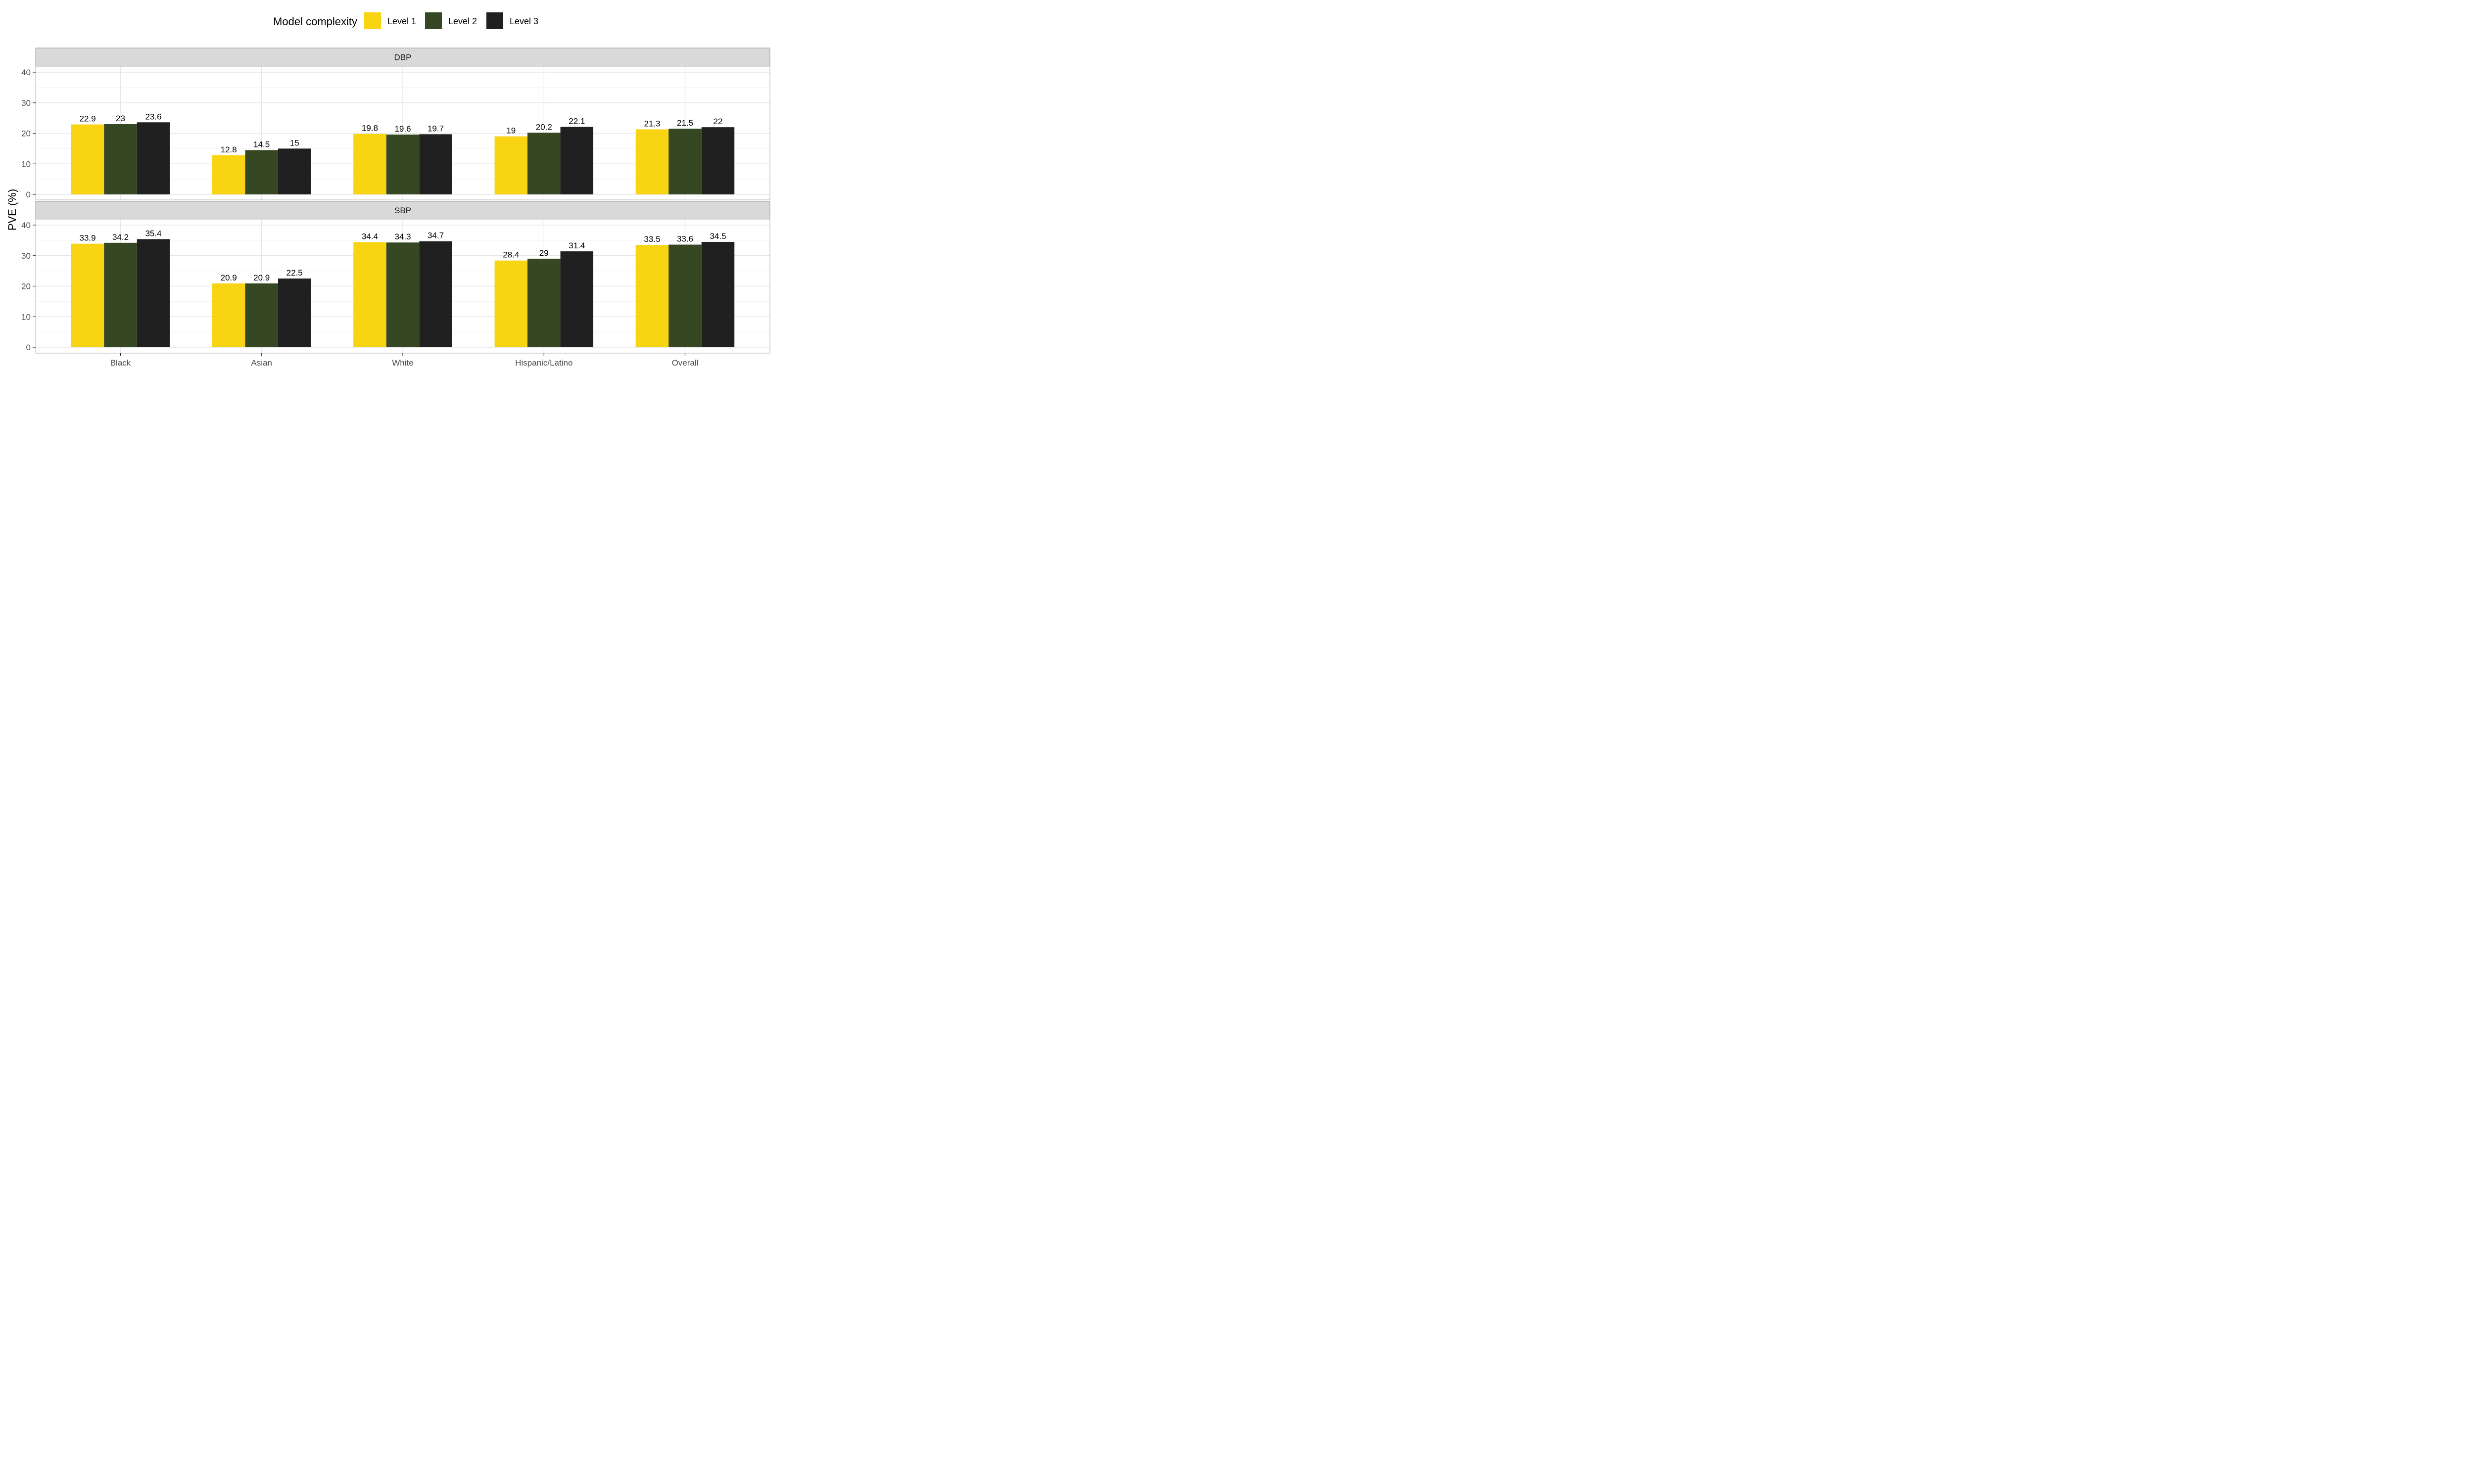 The height and width of the screenshot is (1484, 2474). I want to click on bar-value-label: 23.6, so click(153, 116).